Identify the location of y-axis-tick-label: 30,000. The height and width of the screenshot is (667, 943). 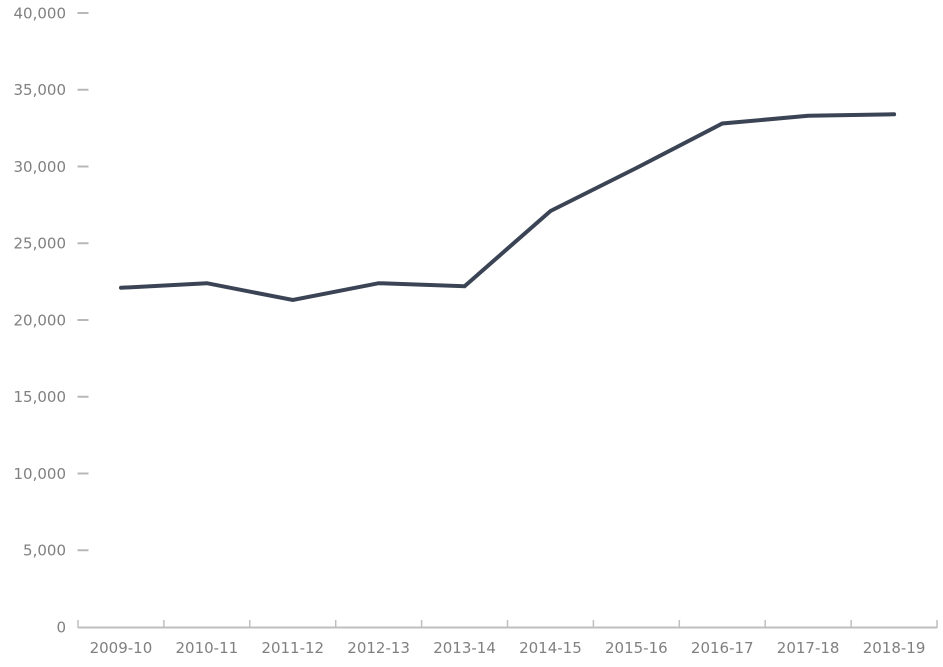
(40, 167).